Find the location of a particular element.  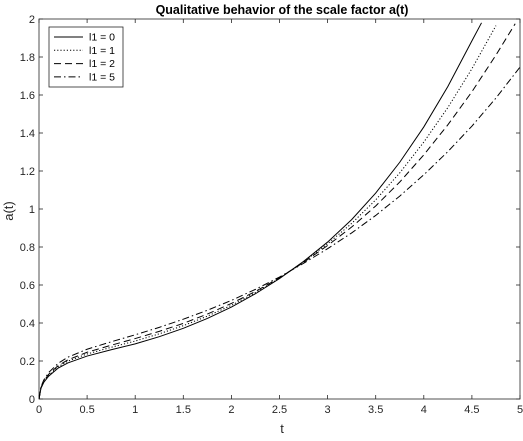

x-tick-label: 4 is located at coordinates (424, 410).